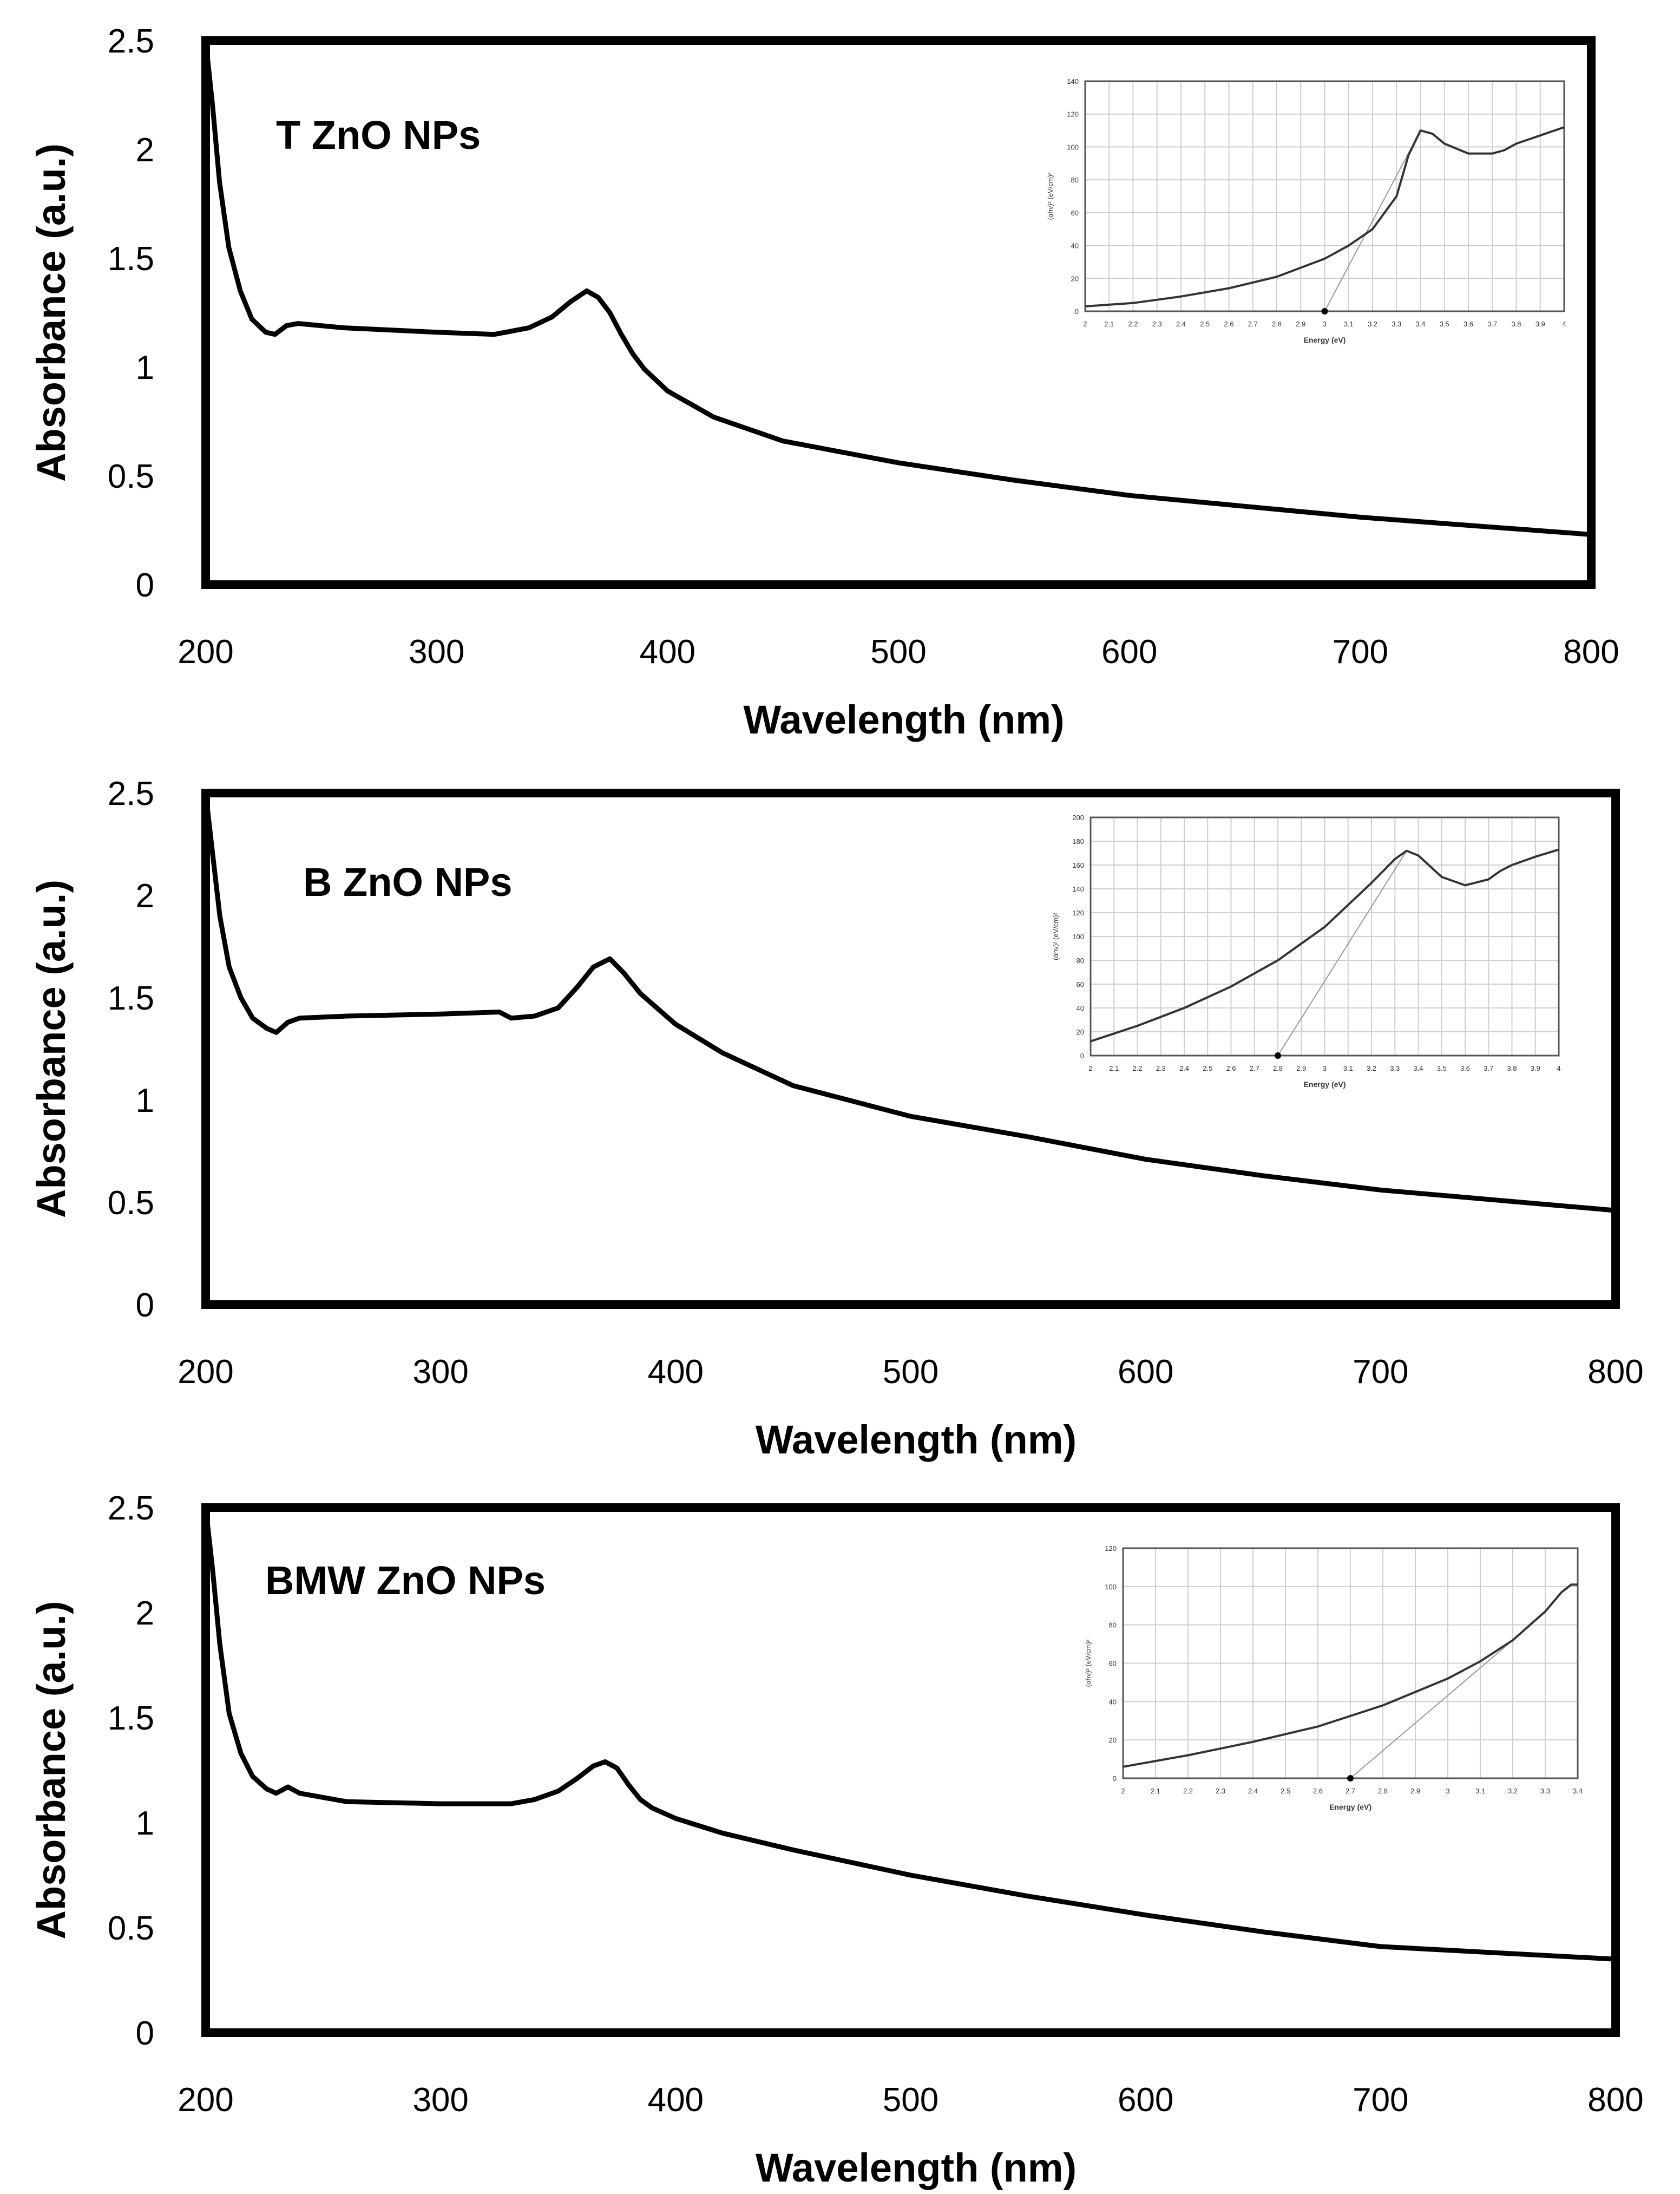  Describe the element at coordinates (205, 652) in the screenshot. I see `x-tick-label: 200` at that location.